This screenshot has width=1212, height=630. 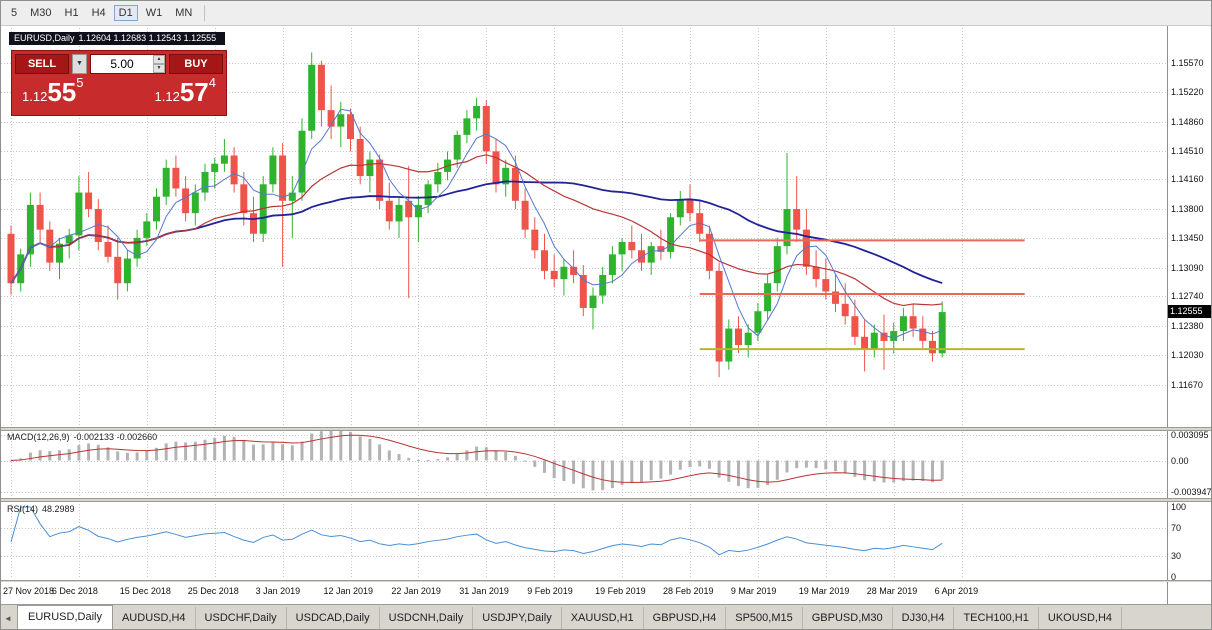 I want to click on rsi-line, so click(x=476, y=531).